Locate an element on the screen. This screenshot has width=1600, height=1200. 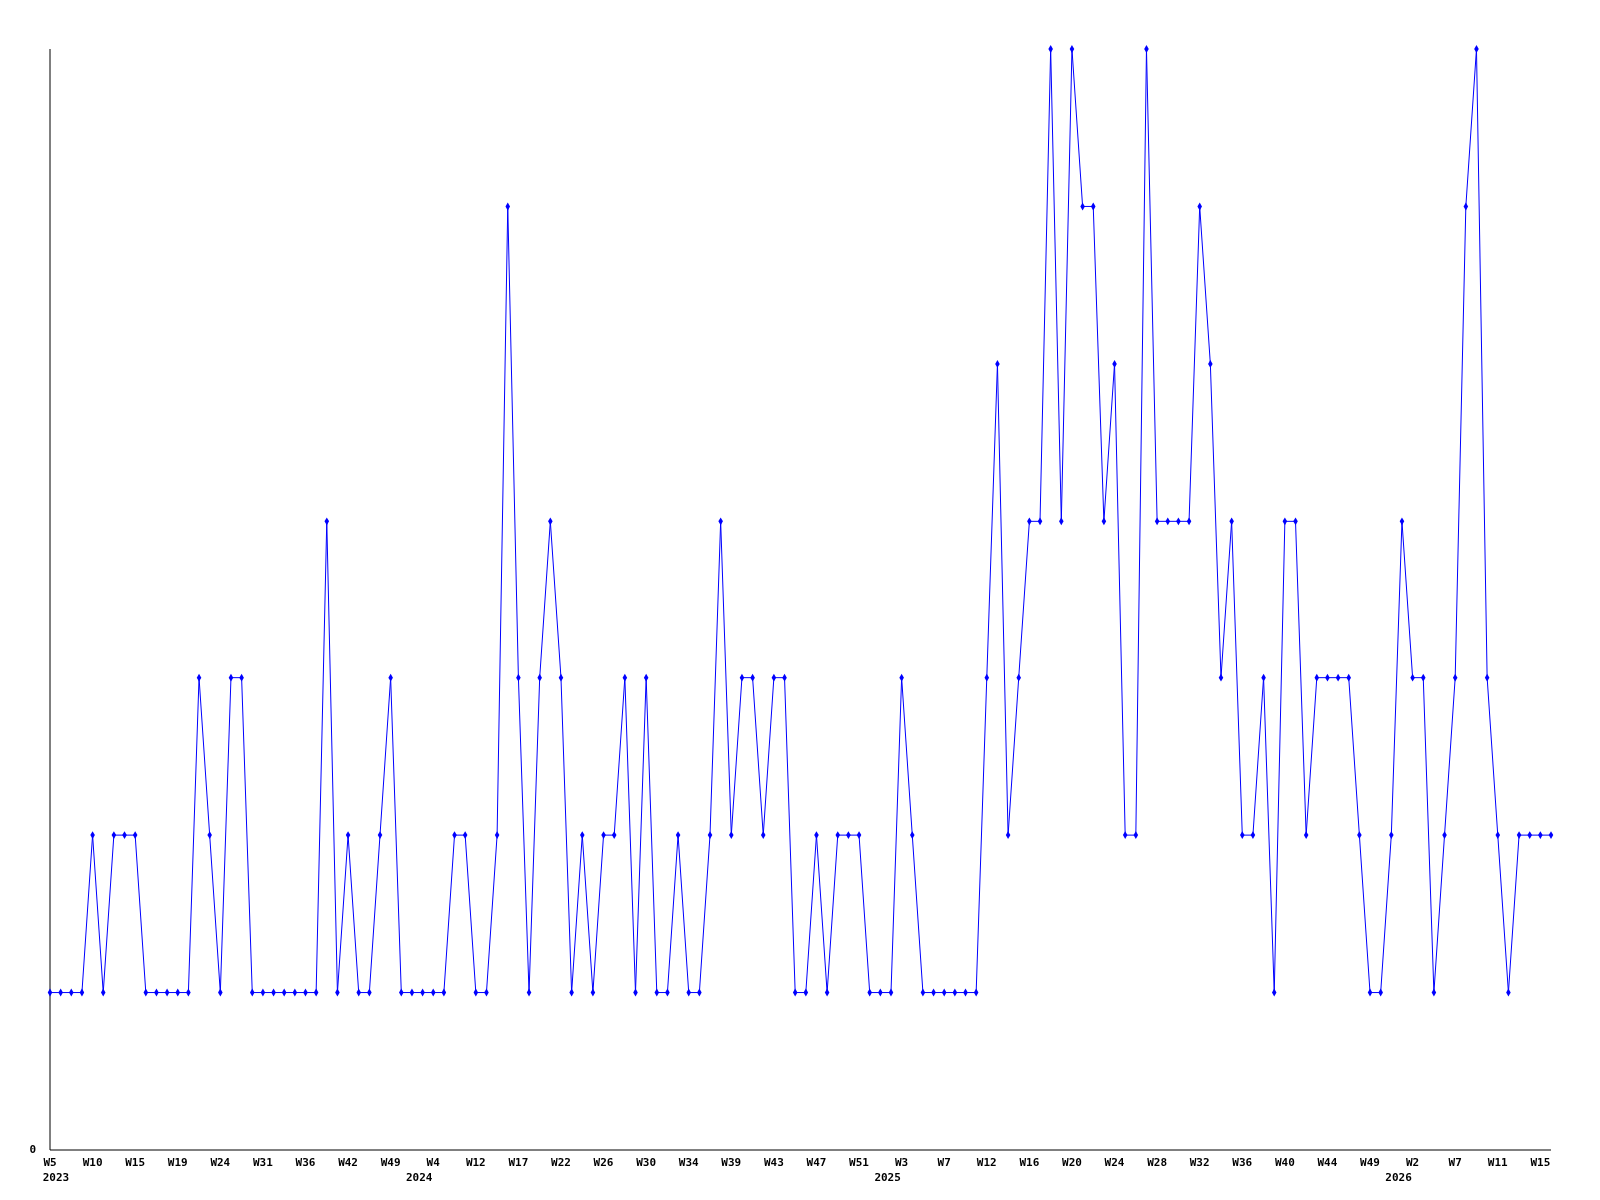
x-tick-label: W16 is located at coordinates (1029, 1162).